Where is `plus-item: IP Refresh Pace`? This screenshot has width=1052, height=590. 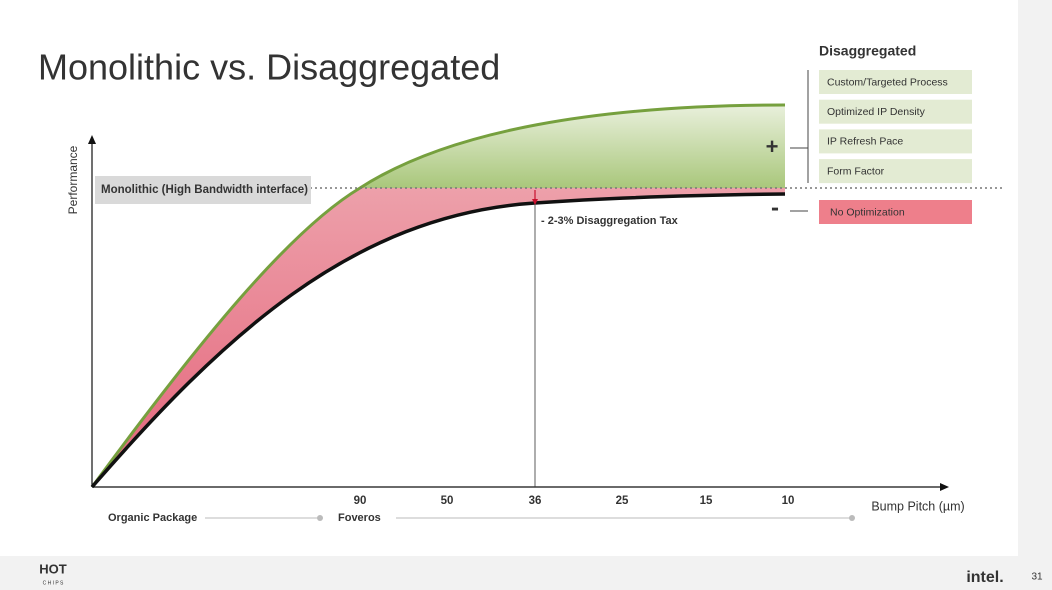 plus-item: IP Refresh Pace is located at coordinates (865, 142).